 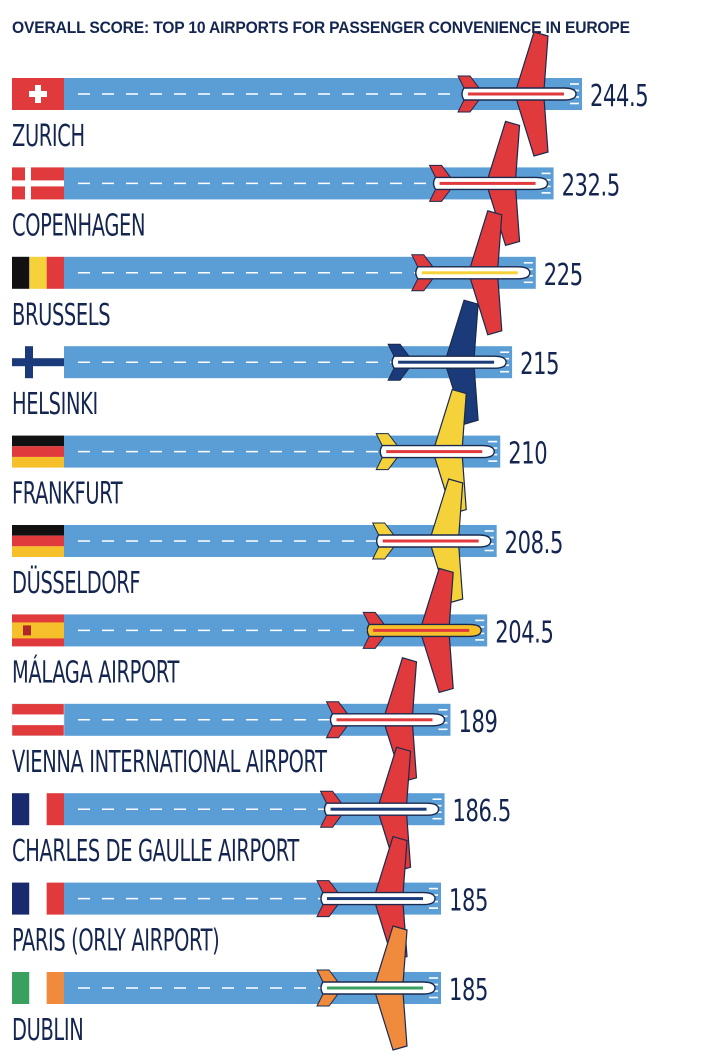 What do you see at coordinates (47, 1031) in the screenshot?
I see `category-label: DUBLIN` at bounding box center [47, 1031].